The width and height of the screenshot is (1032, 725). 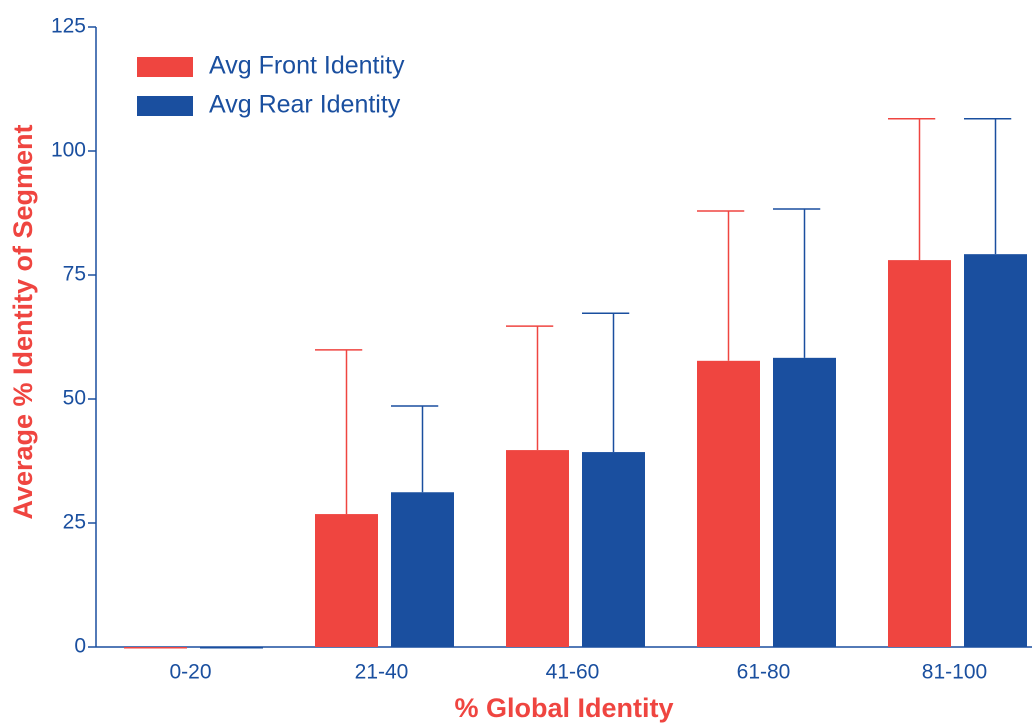 What do you see at coordinates (764, 672) in the screenshot?
I see `x-tick-label: 61-80` at bounding box center [764, 672].